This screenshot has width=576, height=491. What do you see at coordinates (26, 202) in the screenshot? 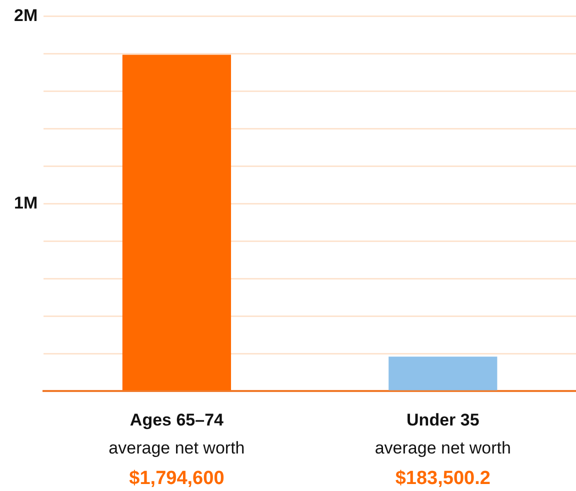
I see `y-tick-label: 1M` at bounding box center [26, 202].